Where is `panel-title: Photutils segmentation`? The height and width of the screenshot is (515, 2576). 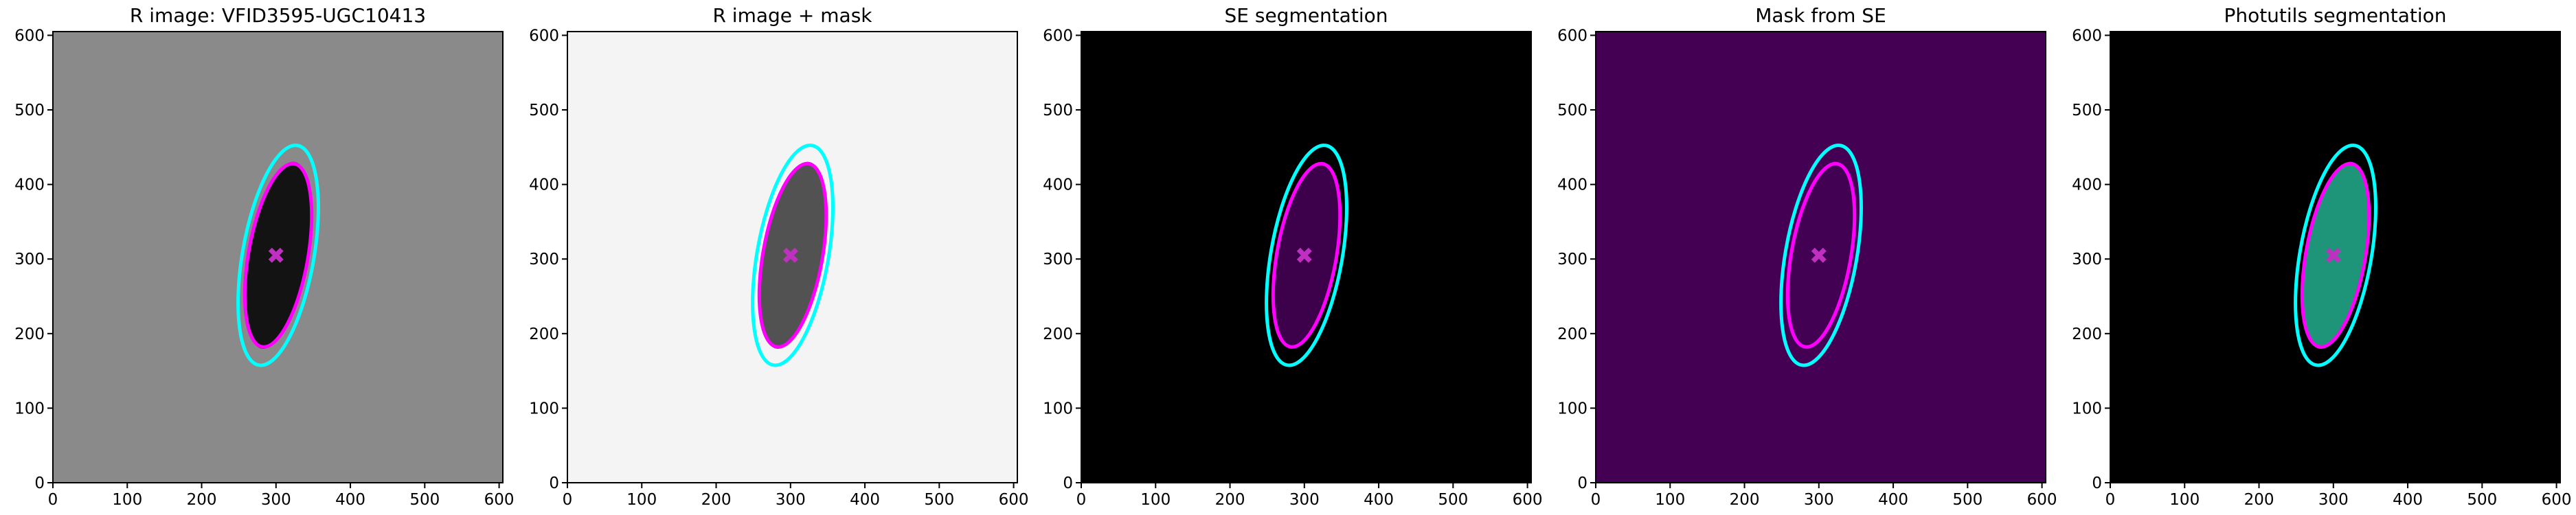 panel-title: Photutils segmentation is located at coordinates (2335, 16).